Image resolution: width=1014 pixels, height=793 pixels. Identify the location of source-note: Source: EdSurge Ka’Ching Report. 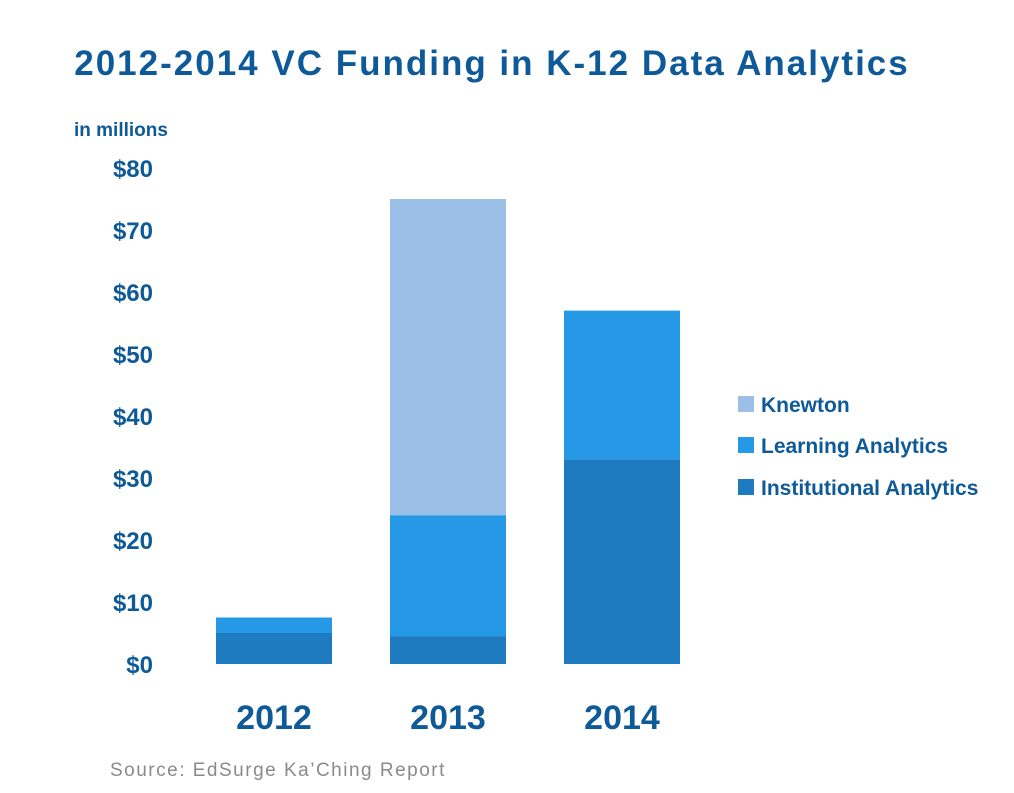
(278, 770).